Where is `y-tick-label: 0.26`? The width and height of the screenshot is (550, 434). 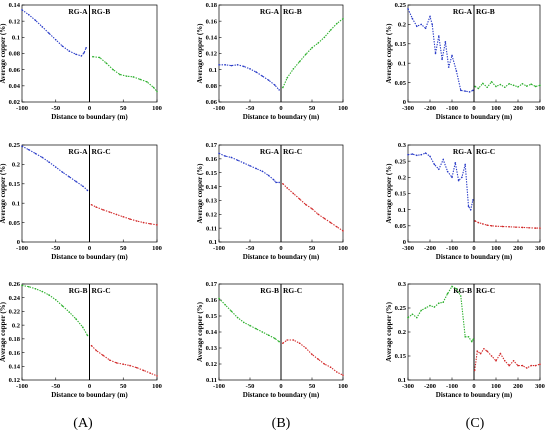
y-tick-label: 0.26 is located at coordinates (15, 284).